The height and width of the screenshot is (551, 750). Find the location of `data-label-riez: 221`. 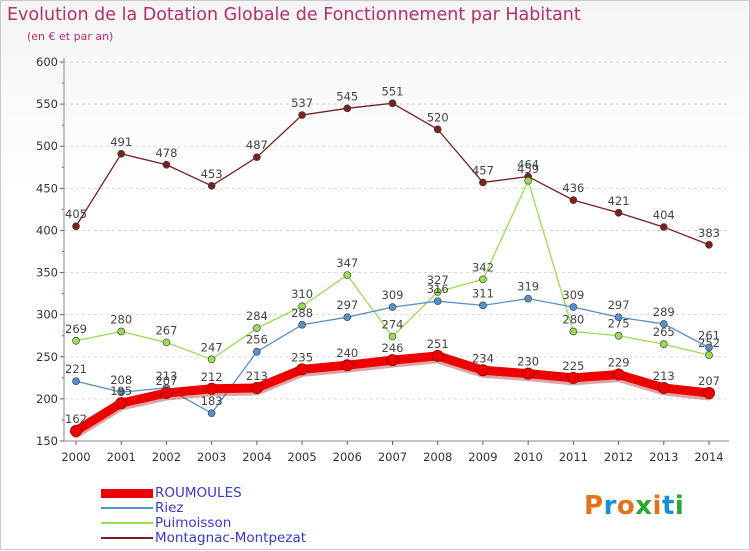

data-label-riez: 221 is located at coordinates (76, 369).